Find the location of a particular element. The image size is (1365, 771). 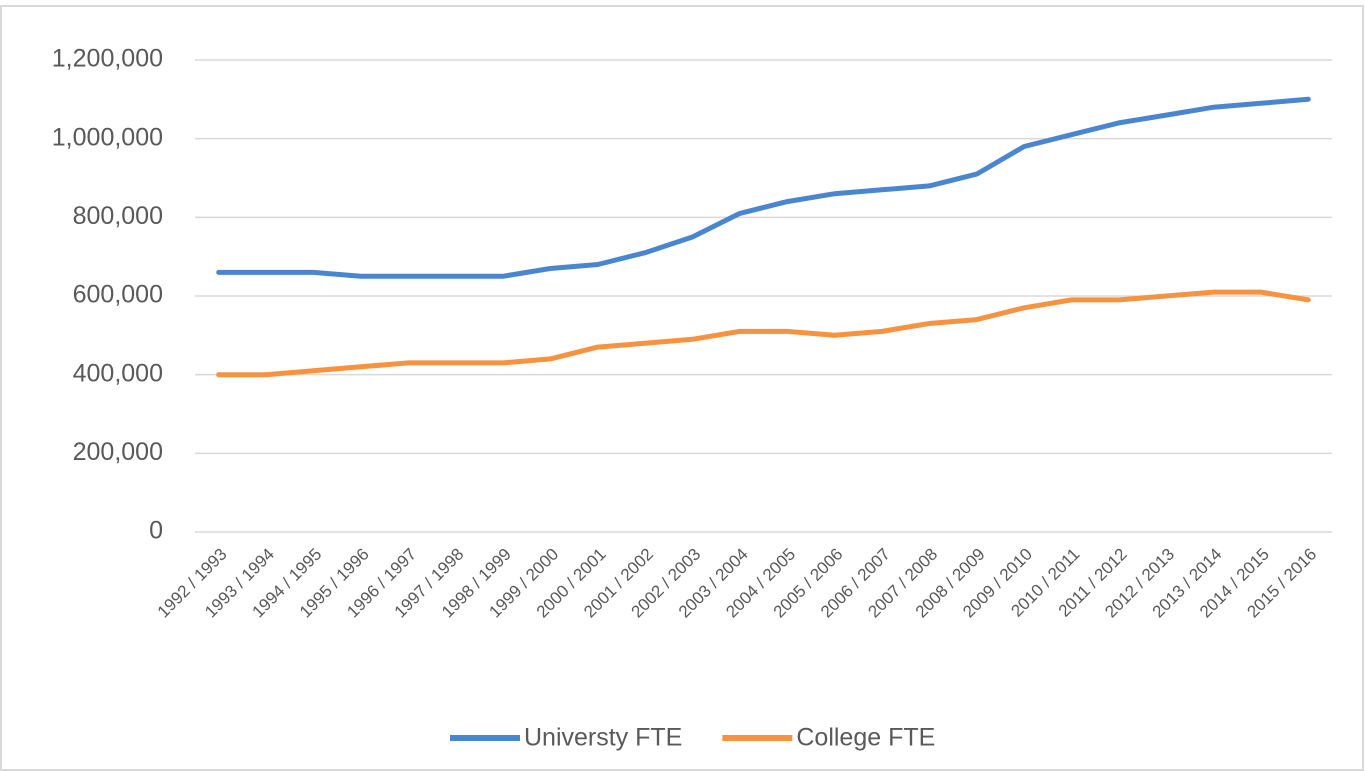

y-tick-label: 400,000 is located at coordinates (118, 373).